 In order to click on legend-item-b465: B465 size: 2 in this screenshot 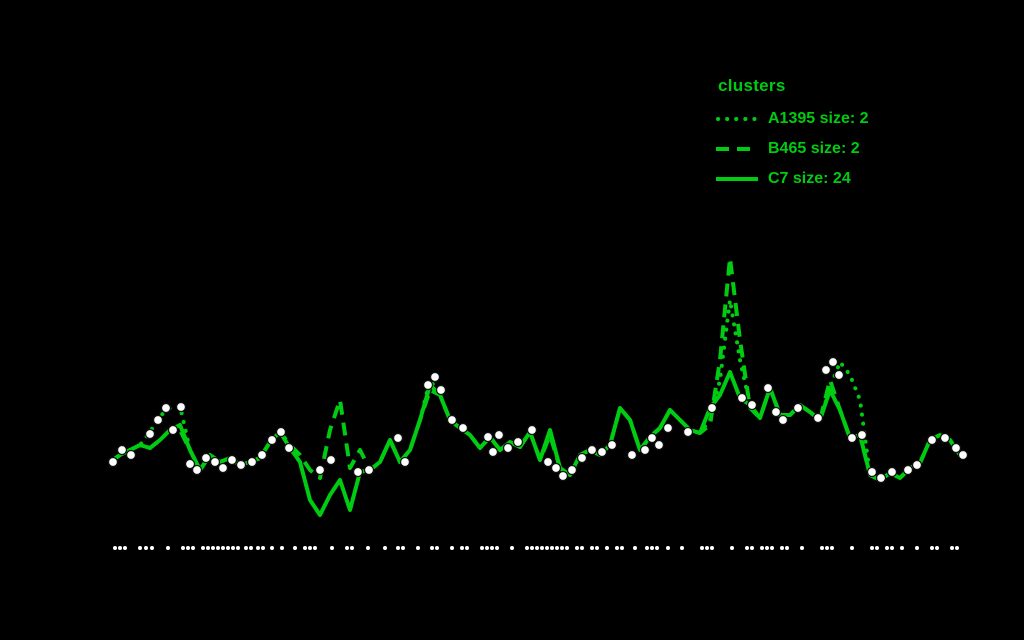, I will do `click(792, 149)`.